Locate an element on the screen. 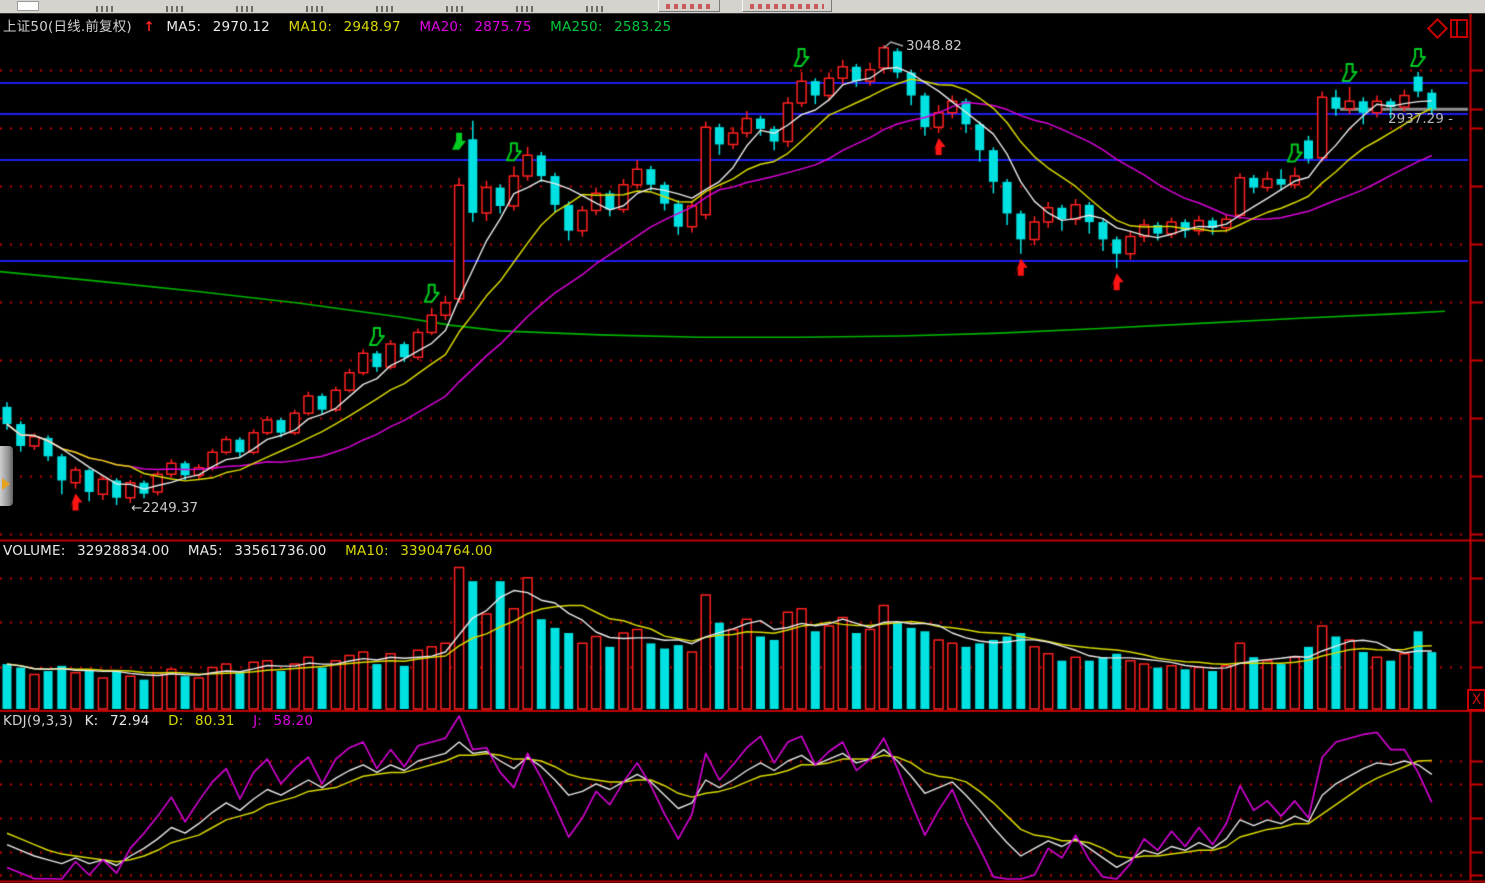  menu-bar is located at coordinates (742, 7).